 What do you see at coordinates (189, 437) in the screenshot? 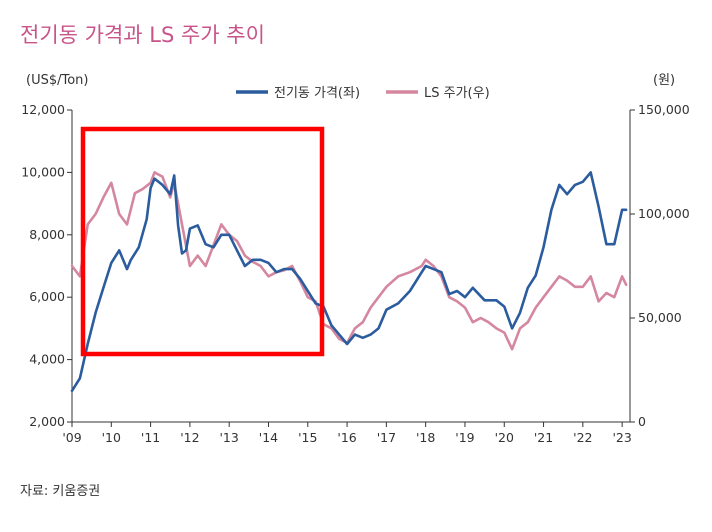
I see `x-tick-label: '12` at bounding box center [189, 437].